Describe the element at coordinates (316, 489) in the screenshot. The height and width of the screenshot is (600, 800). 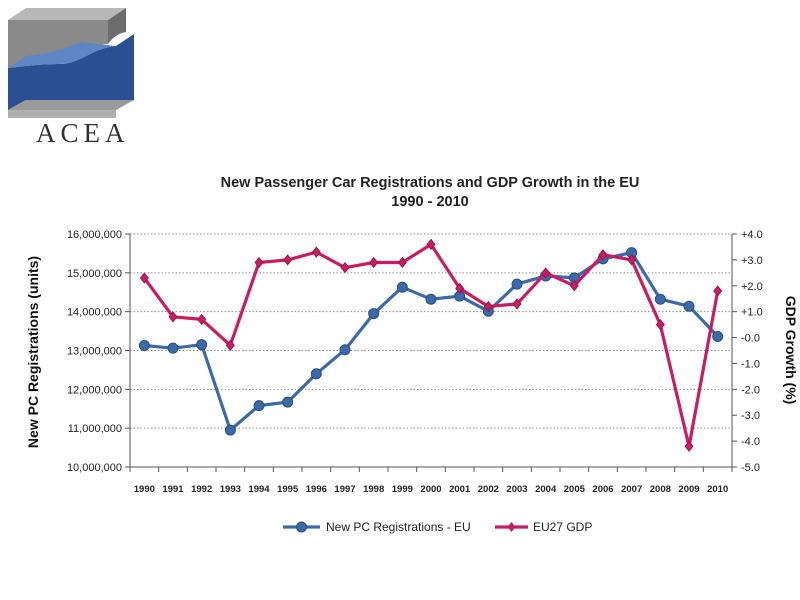
I see `x-tick-label: 1996` at that location.